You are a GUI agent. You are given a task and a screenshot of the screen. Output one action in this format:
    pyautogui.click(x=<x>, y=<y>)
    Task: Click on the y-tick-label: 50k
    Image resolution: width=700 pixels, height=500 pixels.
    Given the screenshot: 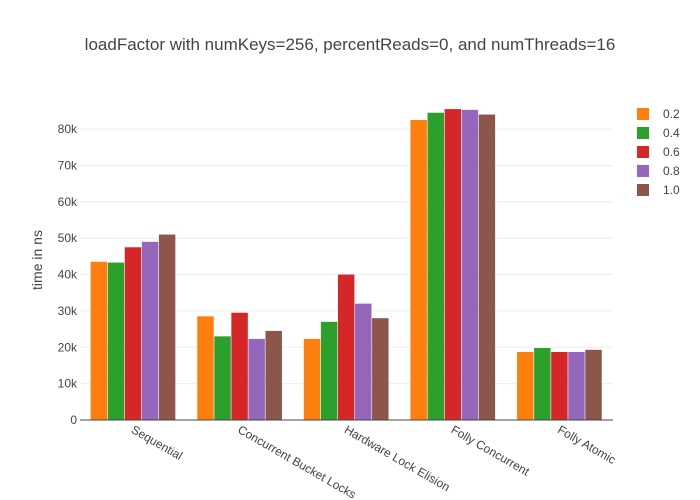 What is the action you would take?
    pyautogui.click(x=68, y=238)
    